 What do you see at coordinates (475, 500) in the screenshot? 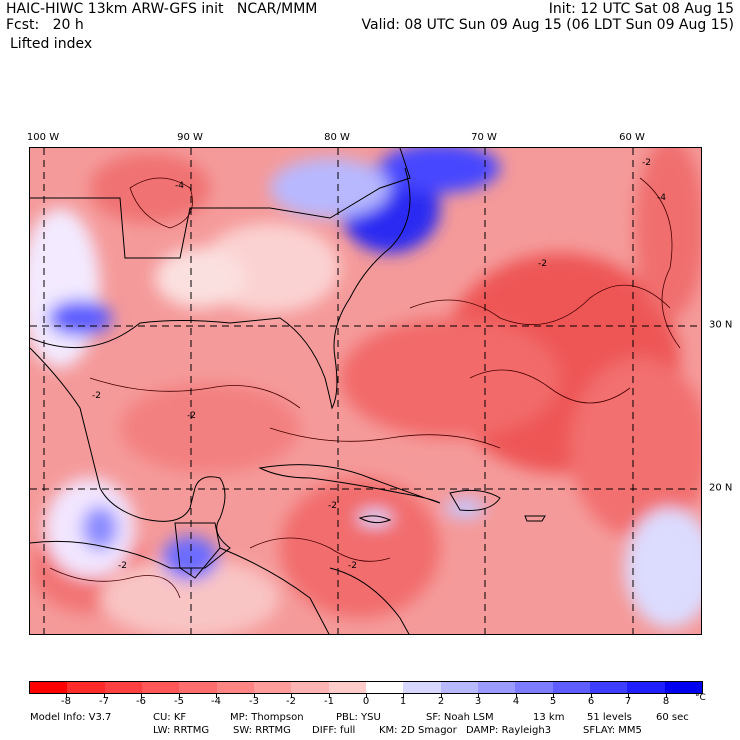
I see `hispaniola-outline` at bounding box center [475, 500].